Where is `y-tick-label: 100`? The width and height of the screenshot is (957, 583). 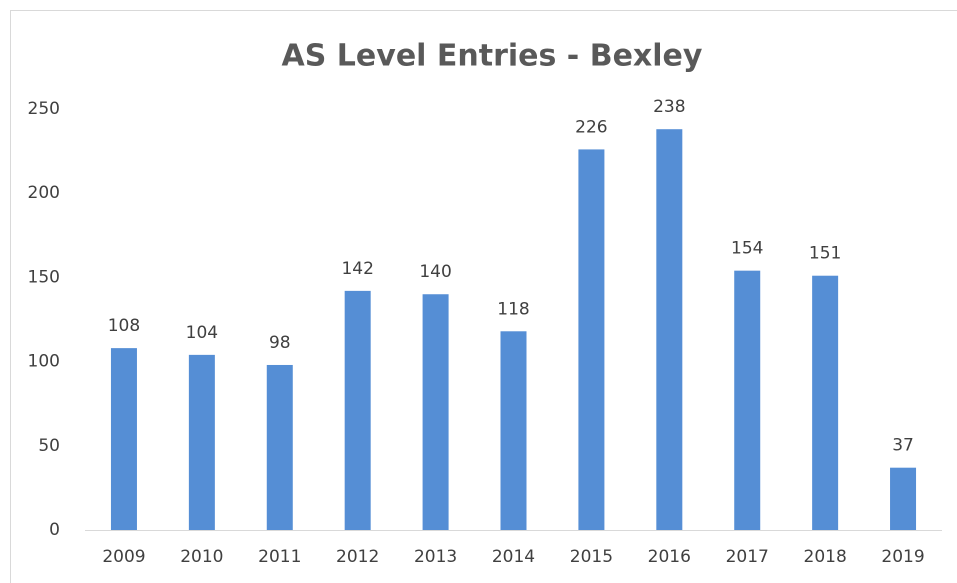
y-tick-label: 100 is located at coordinates (44, 362).